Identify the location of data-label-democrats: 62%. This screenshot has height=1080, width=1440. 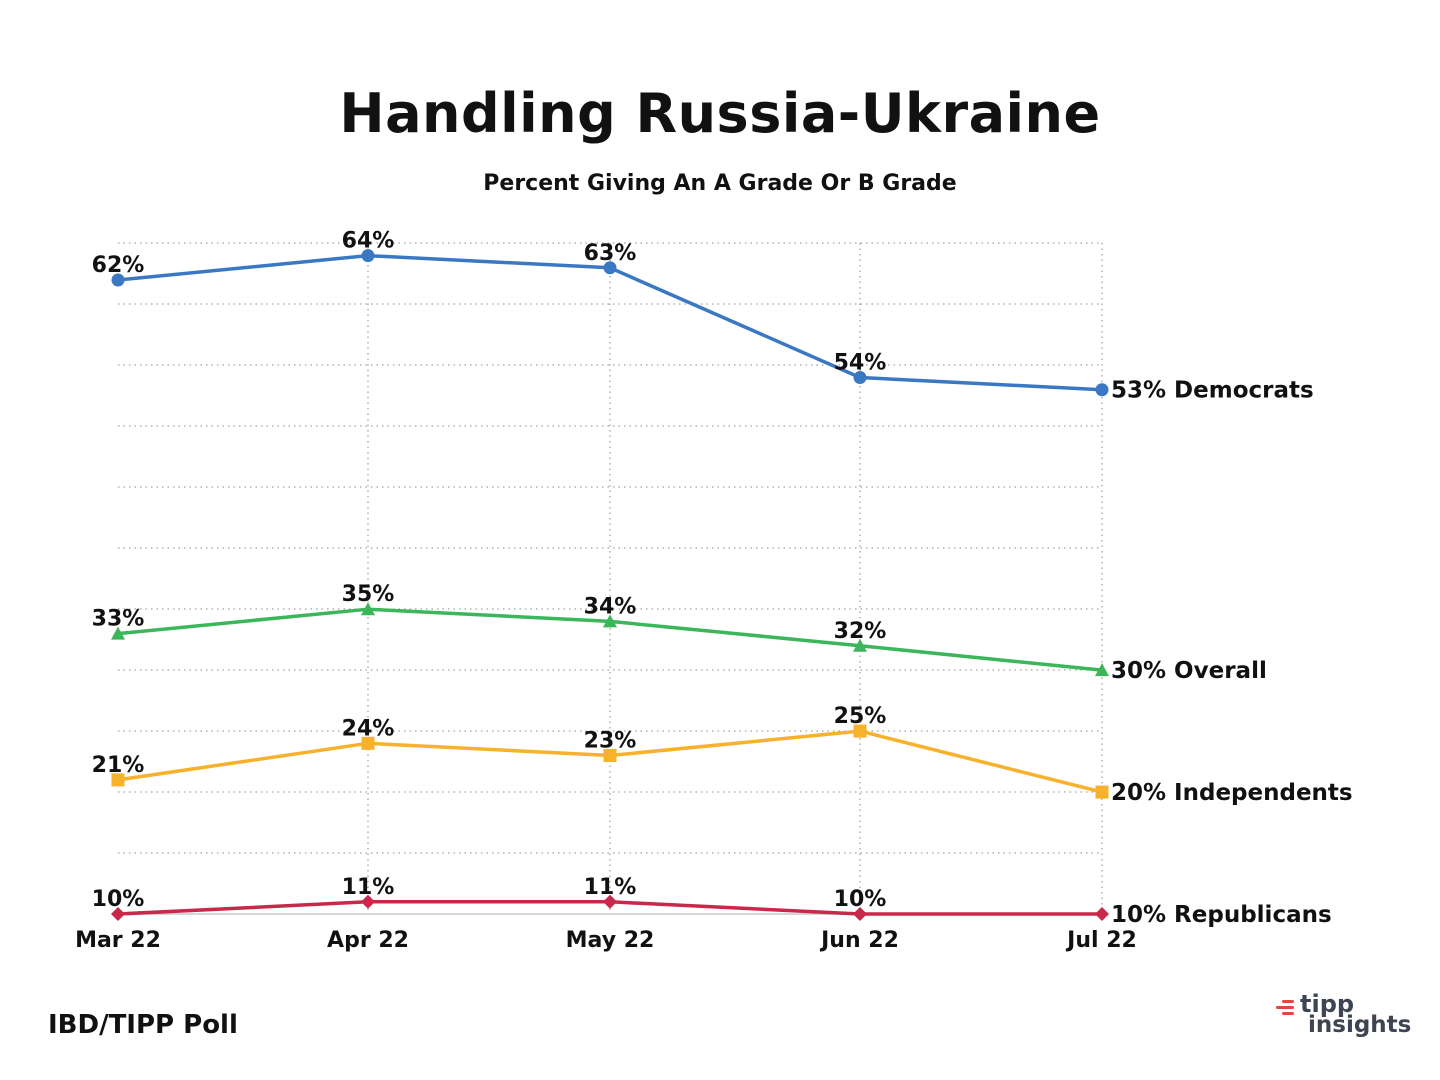
(118, 265).